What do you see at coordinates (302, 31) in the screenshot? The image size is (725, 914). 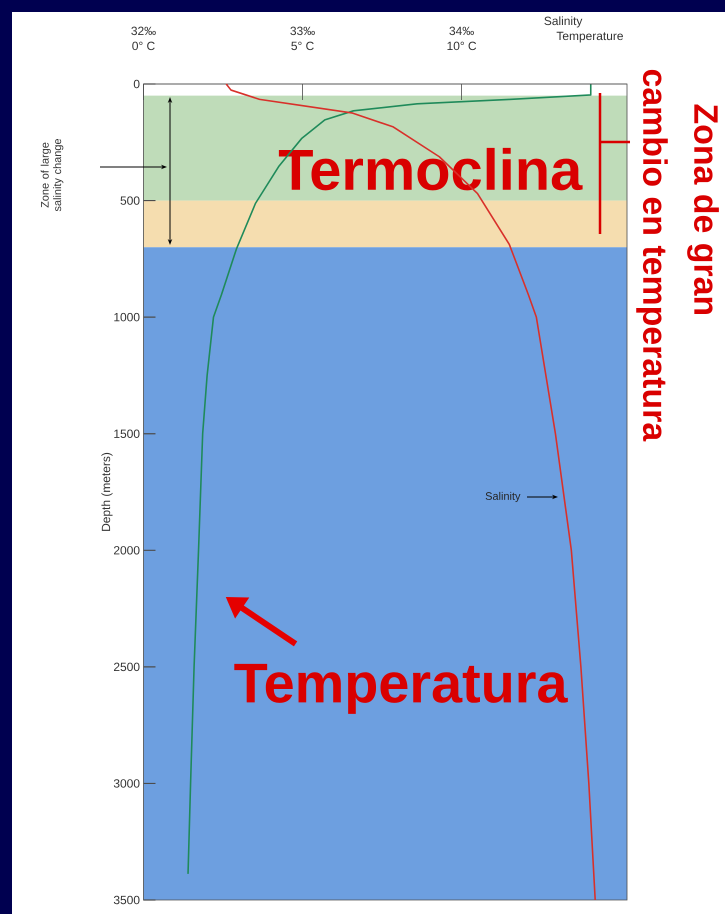 I see `x2-tick-label: 33‰` at bounding box center [302, 31].